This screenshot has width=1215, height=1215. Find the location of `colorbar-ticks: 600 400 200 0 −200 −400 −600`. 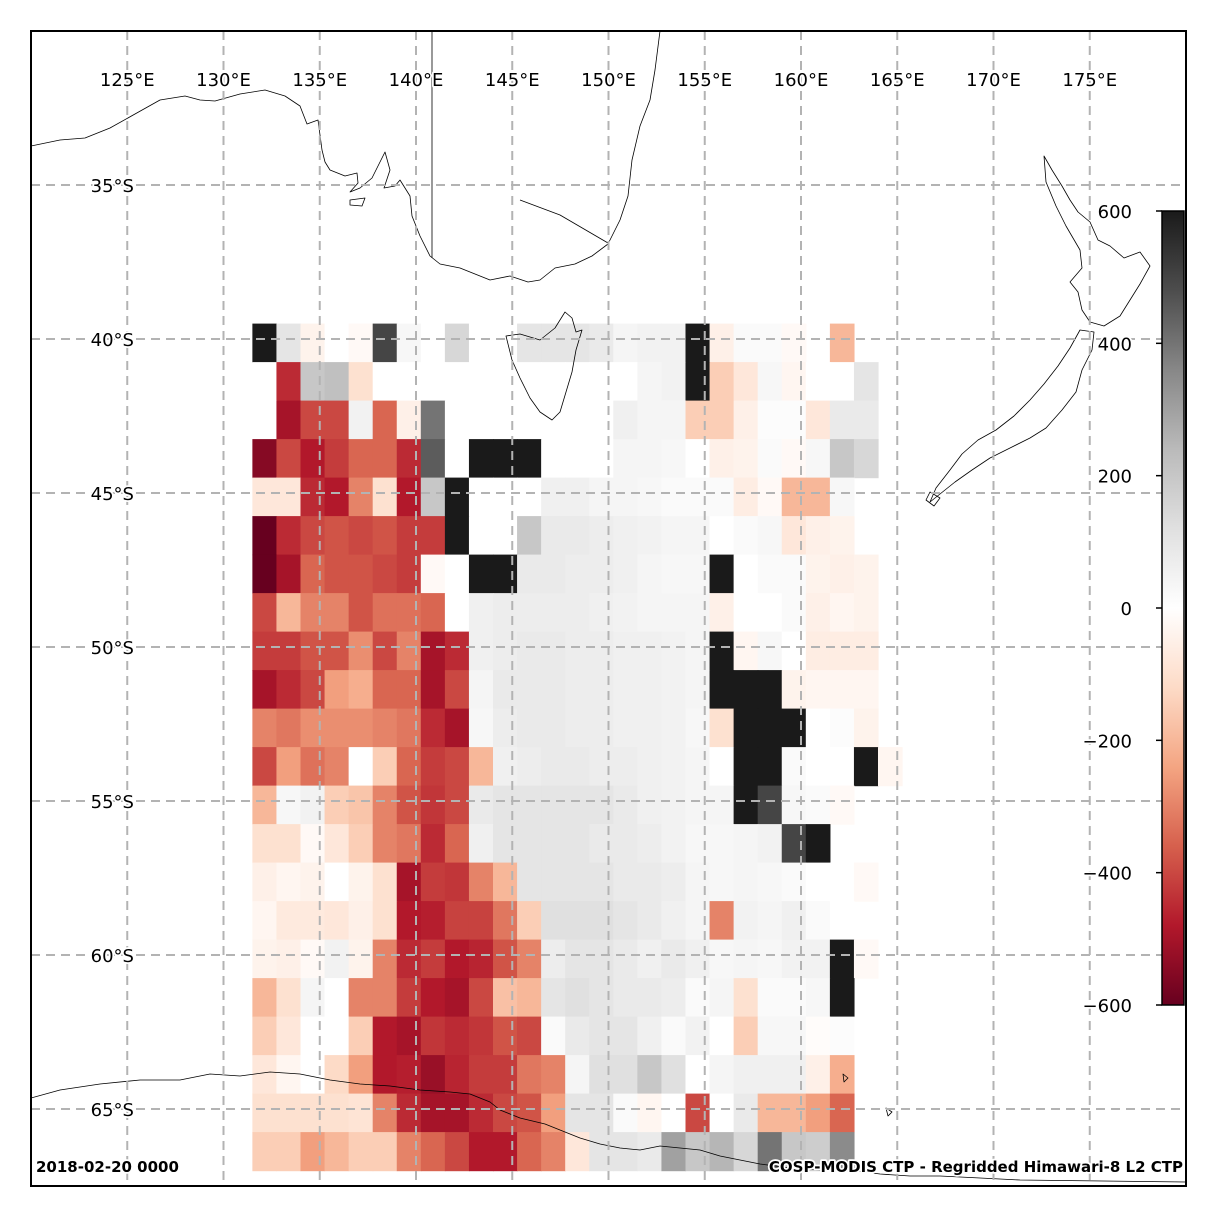

colorbar-ticks: 600 400 200 0 −200 −400 −600 is located at coordinates (1121, 609).